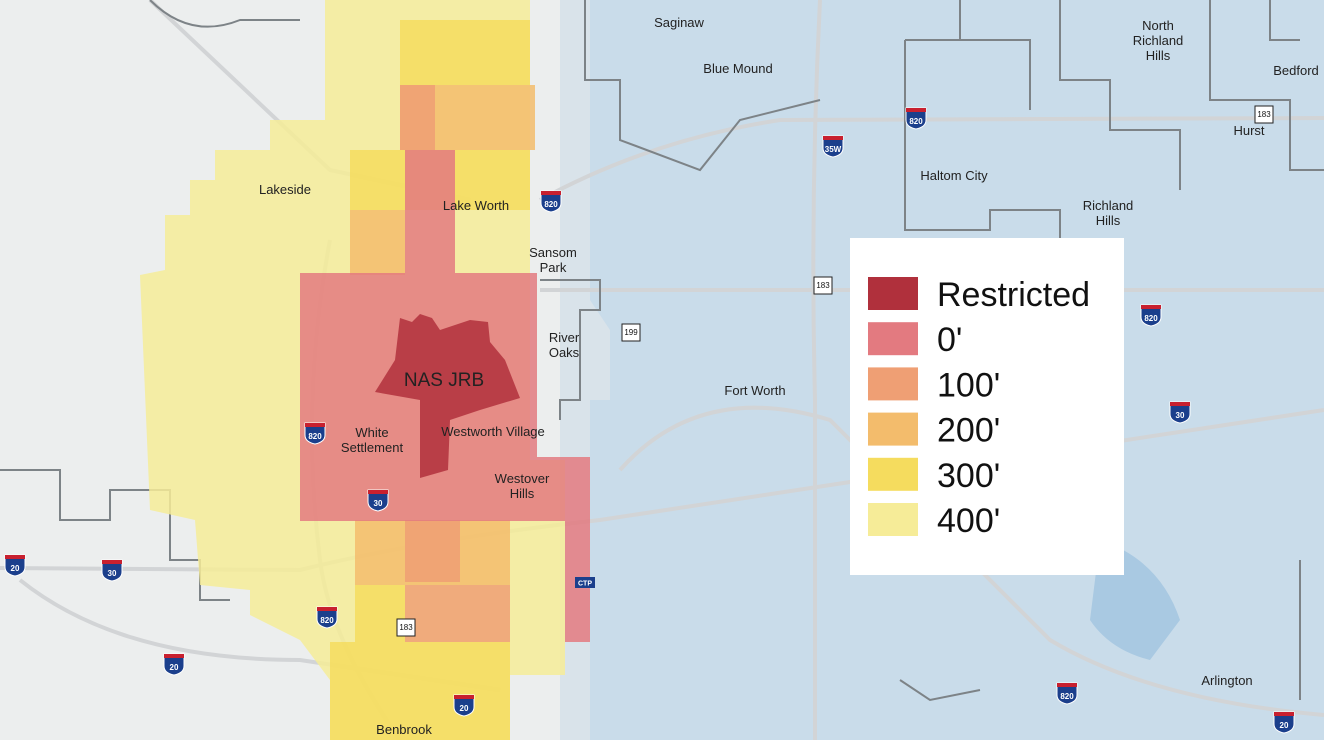 This screenshot has width=1324, height=740. Describe the element at coordinates (987, 406) in the screenshot. I see `legend: Restricted 0' 100' 200' 300' 400'` at that location.